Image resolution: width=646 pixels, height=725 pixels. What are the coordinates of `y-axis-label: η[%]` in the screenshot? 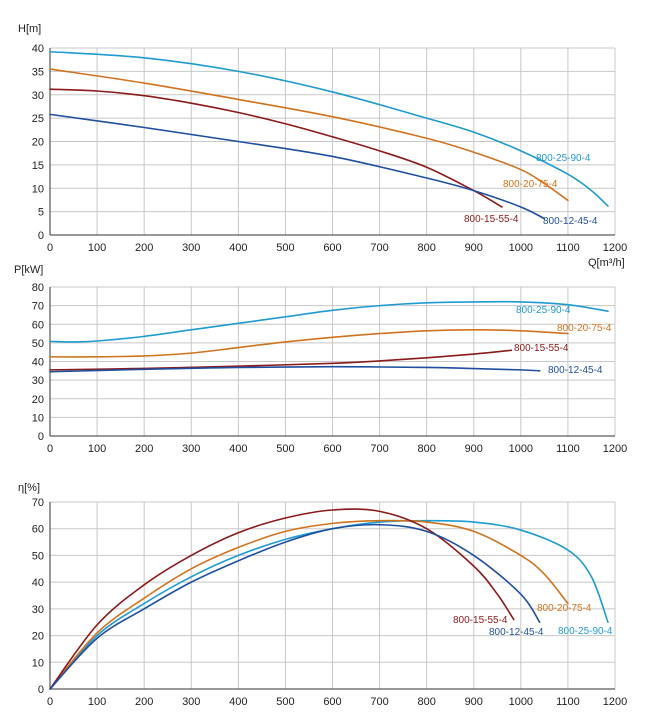 It's located at (29, 488).